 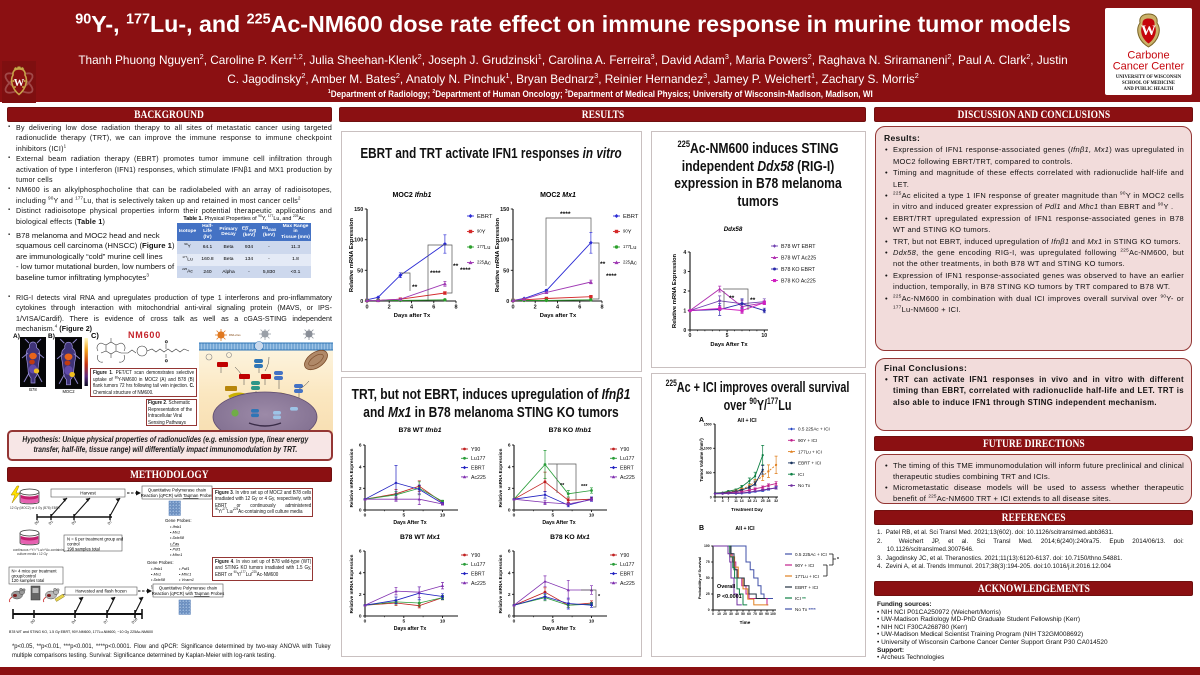 What do you see at coordinates (185, 574) in the screenshot?
I see `svg-text: • Mhc1` at bounding box center [185, 574].